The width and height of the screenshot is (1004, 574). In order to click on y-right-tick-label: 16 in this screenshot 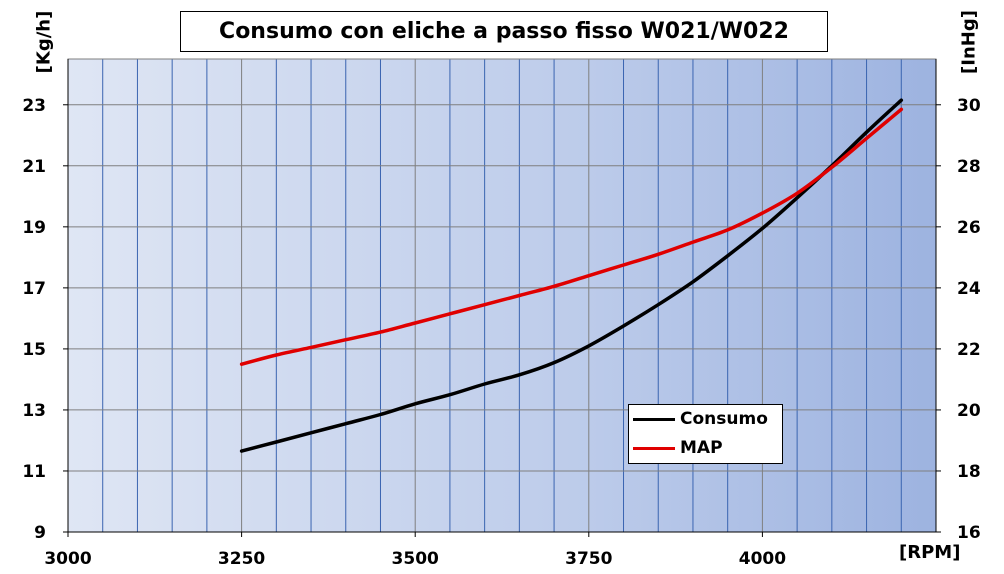, I will do `click(969, 533)`.